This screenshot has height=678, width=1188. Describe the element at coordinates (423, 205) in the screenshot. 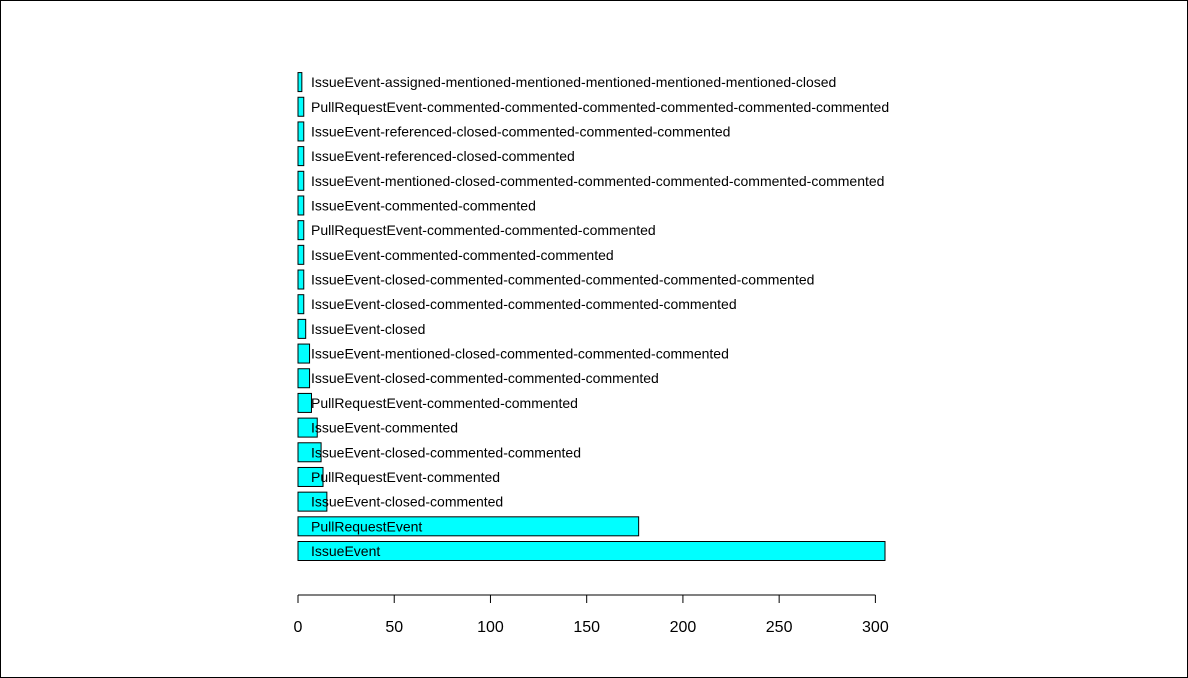

I see `bar-label: IssueEvent-commented-commented` at that location.